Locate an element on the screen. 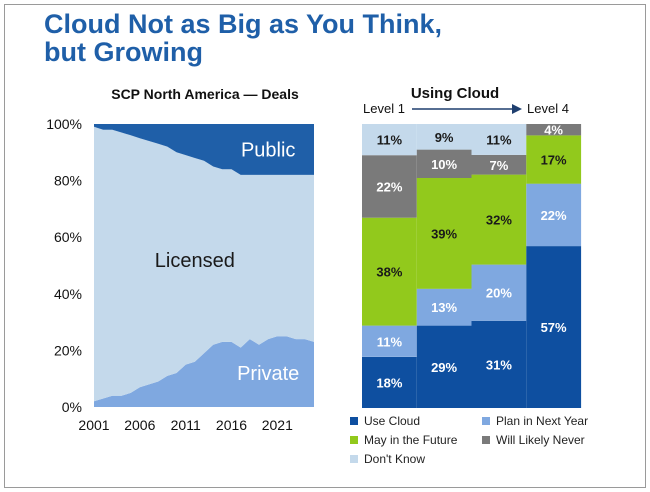  title-line-2: but Growing is located at coordinates (123, 52).